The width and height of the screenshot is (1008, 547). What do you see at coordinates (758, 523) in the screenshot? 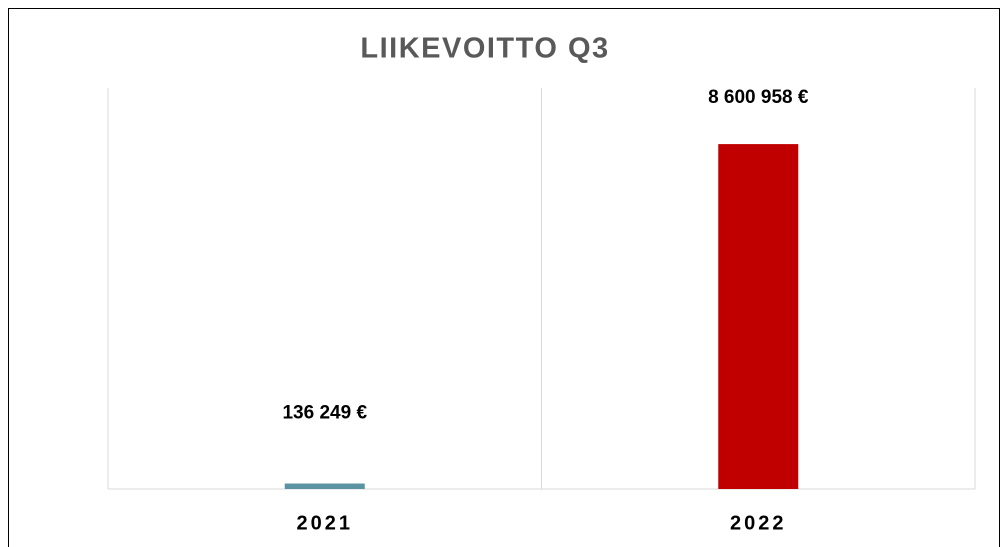
I see `x-tick-label: 2022` at bounding box center [758, 523].